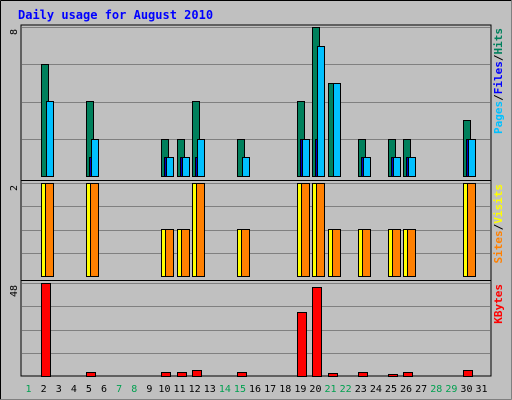 The image size is (512, 400). I want to click on day-label: 2, so click(44, 389).